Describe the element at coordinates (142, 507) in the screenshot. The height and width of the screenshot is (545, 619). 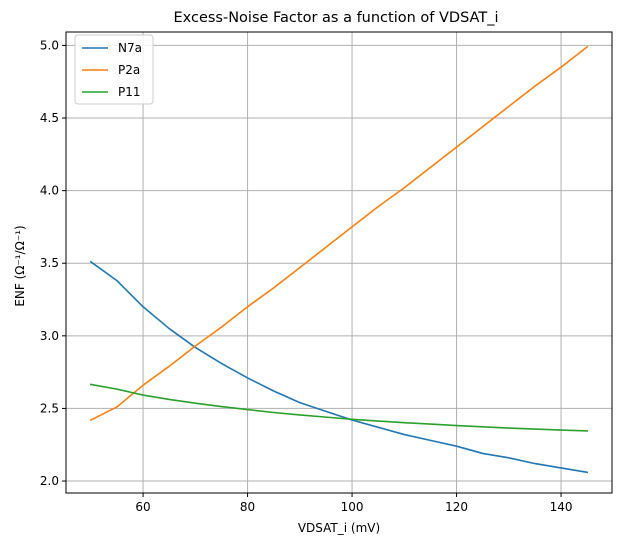
I see `x-tick-label: 60` at that location.